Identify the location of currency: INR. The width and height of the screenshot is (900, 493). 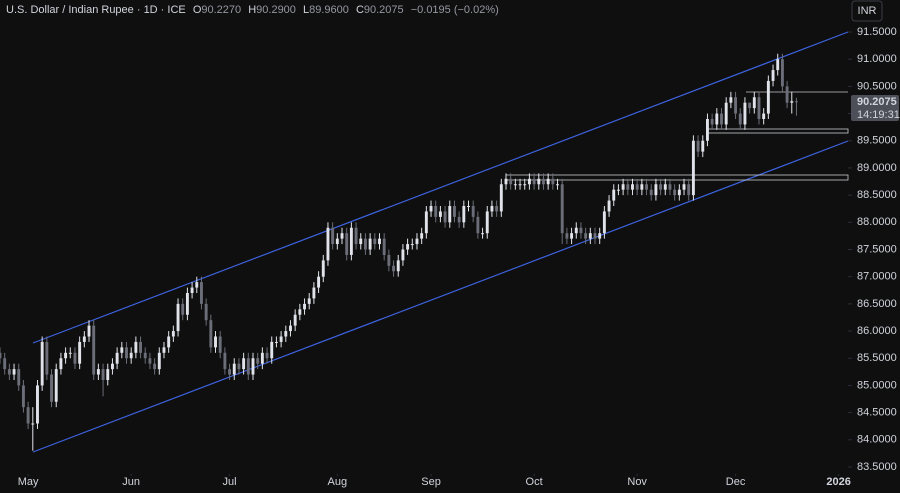
(867, 11).